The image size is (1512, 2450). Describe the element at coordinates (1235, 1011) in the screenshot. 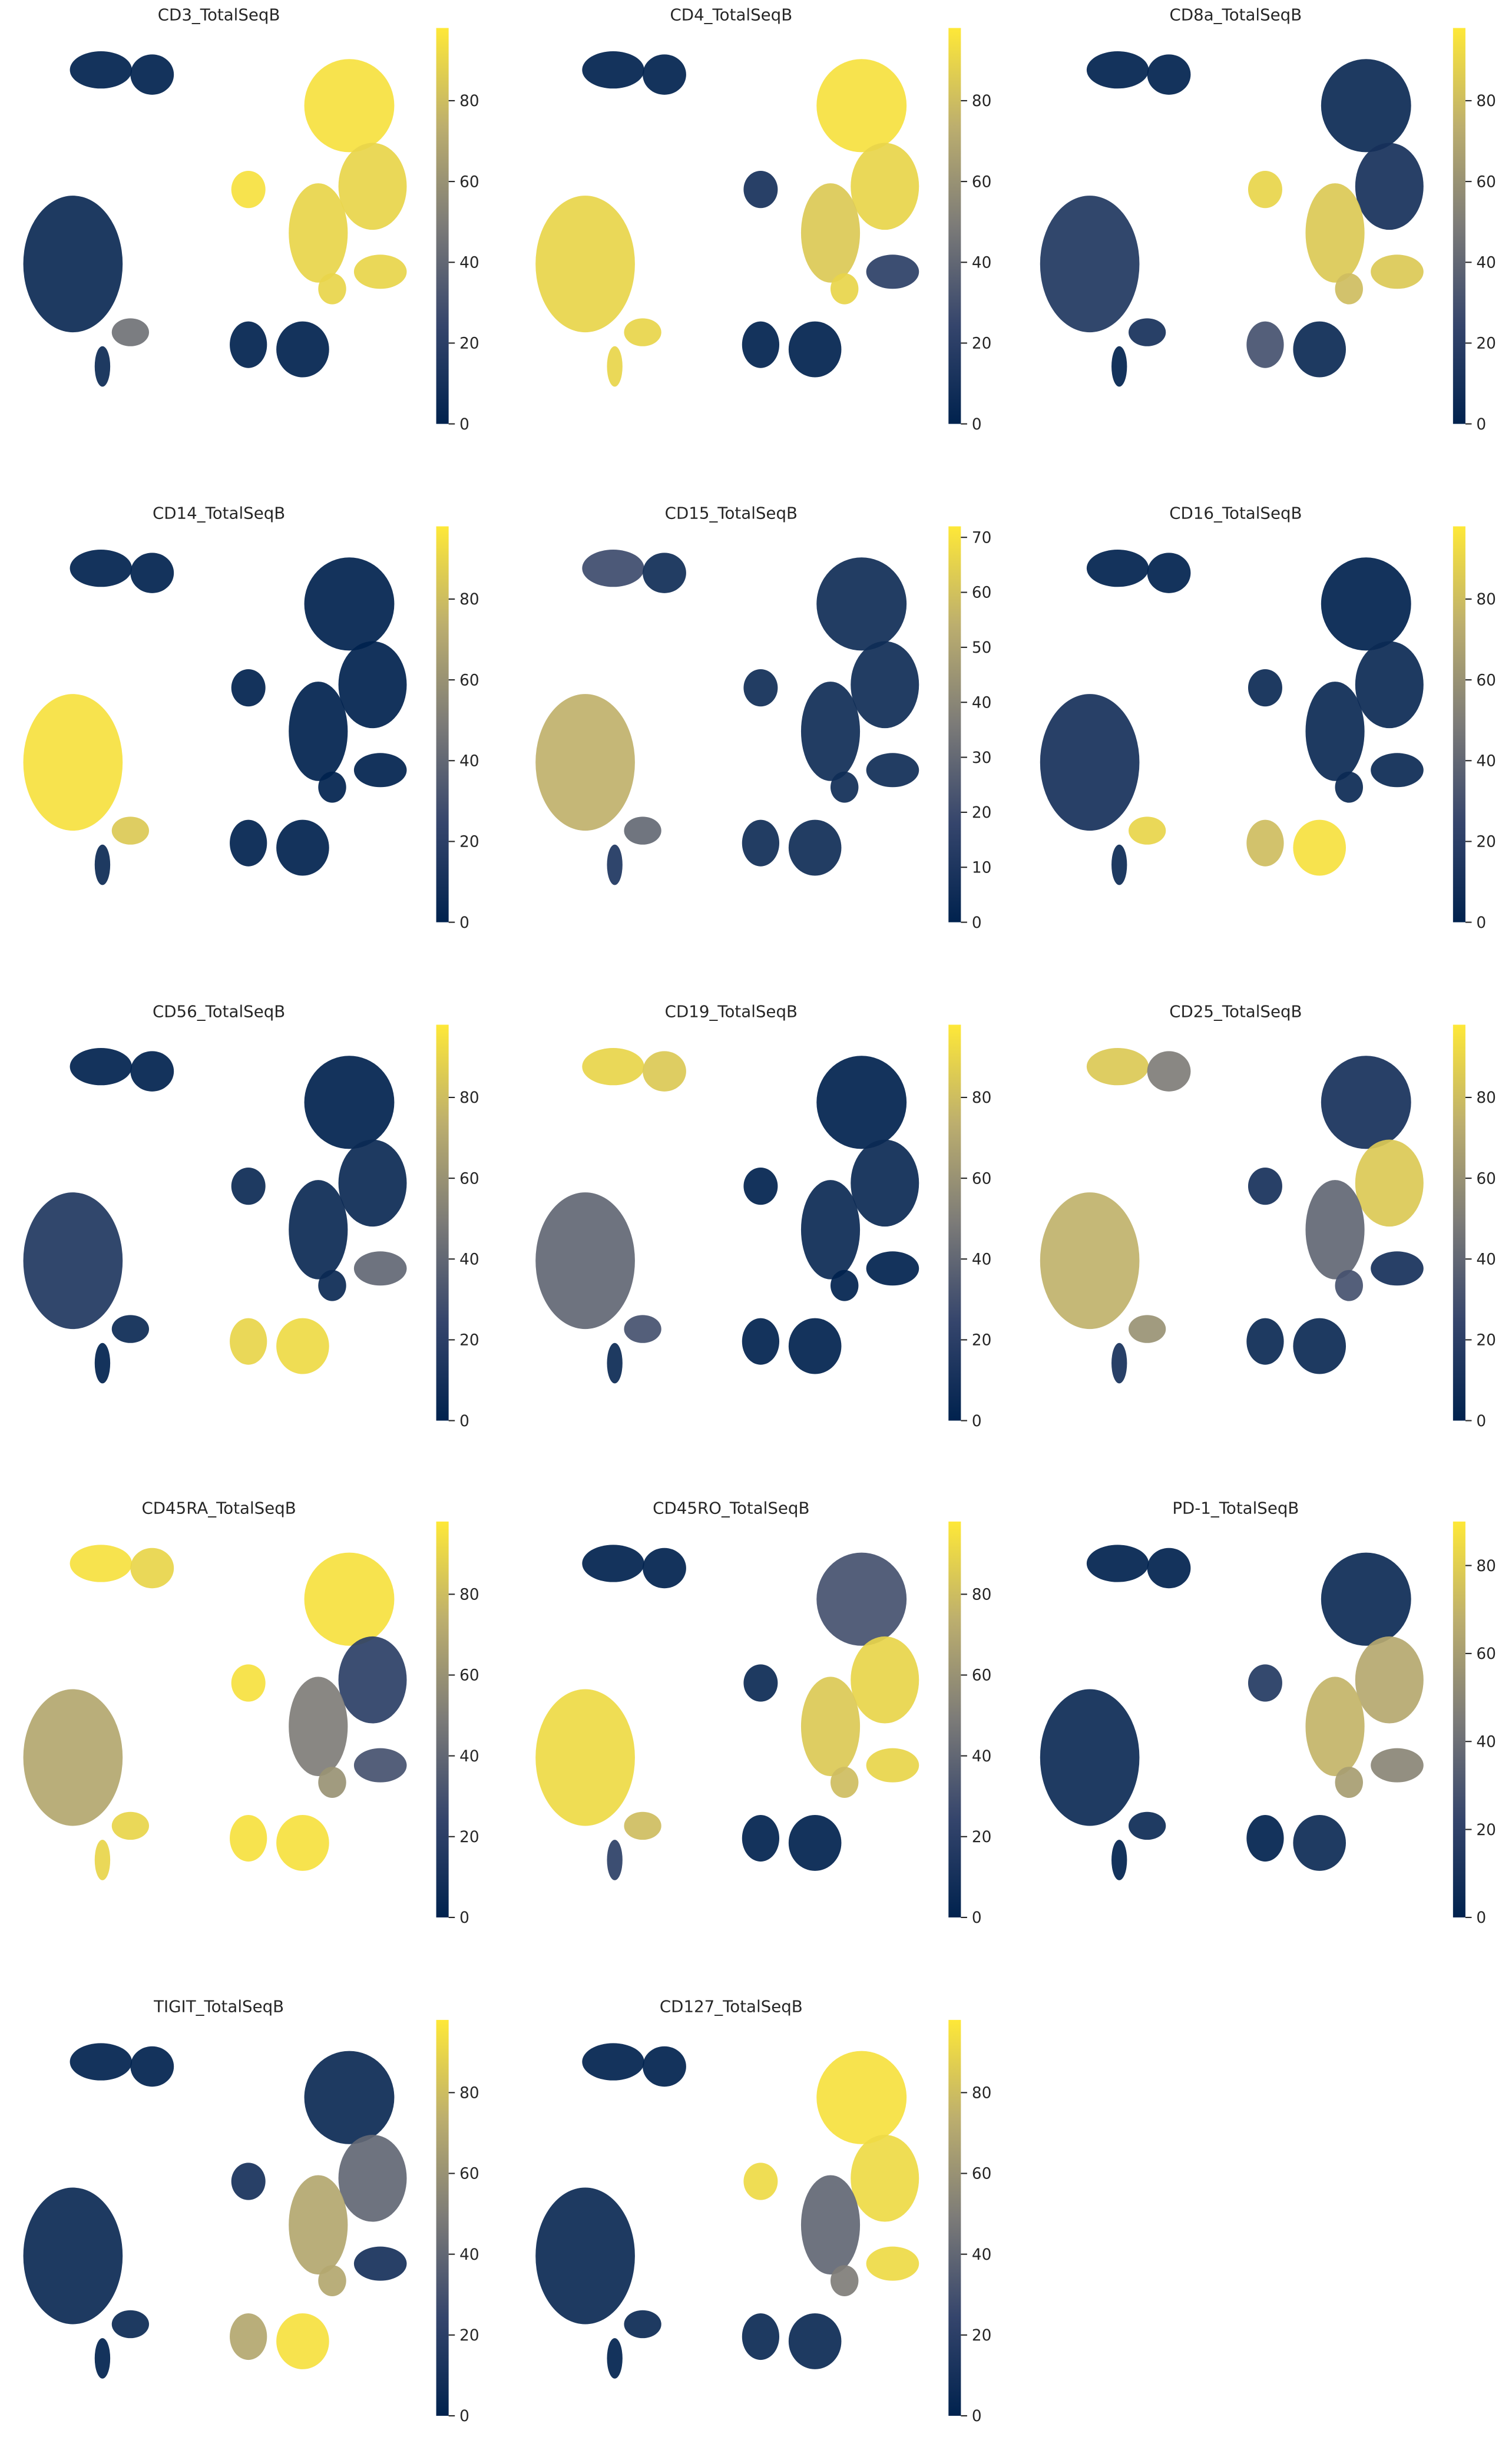

I see `panel-title: CD25_TotalSeqB` at that location.